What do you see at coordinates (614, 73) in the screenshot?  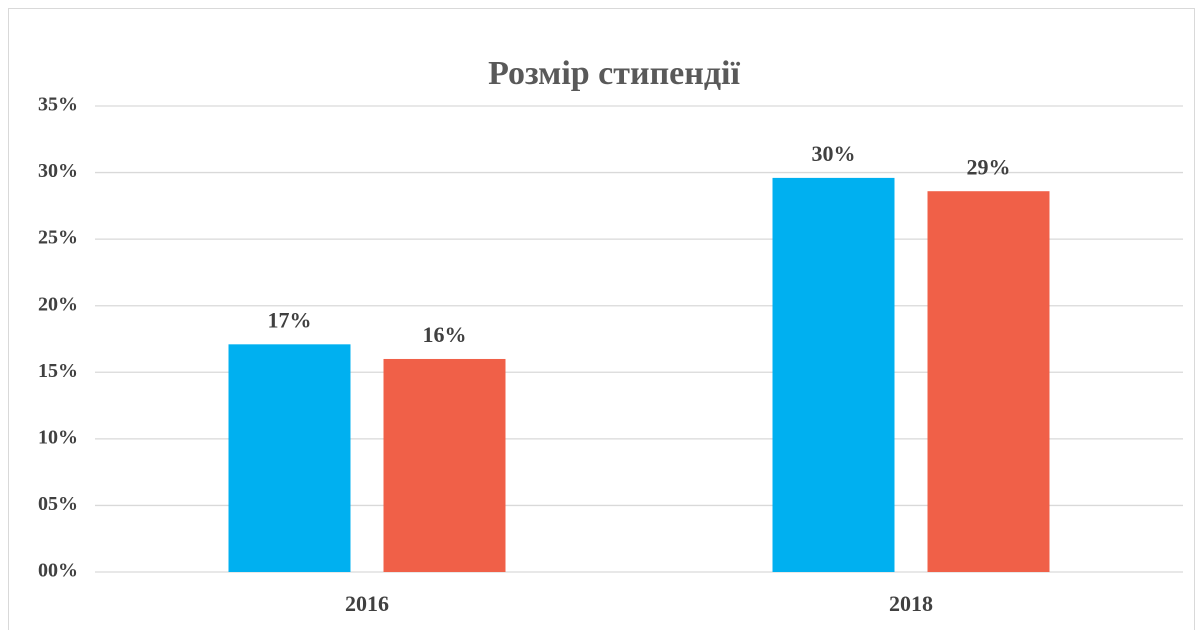 I see `chart-title: Розмір стипендії` at bounding box center [614, 73].